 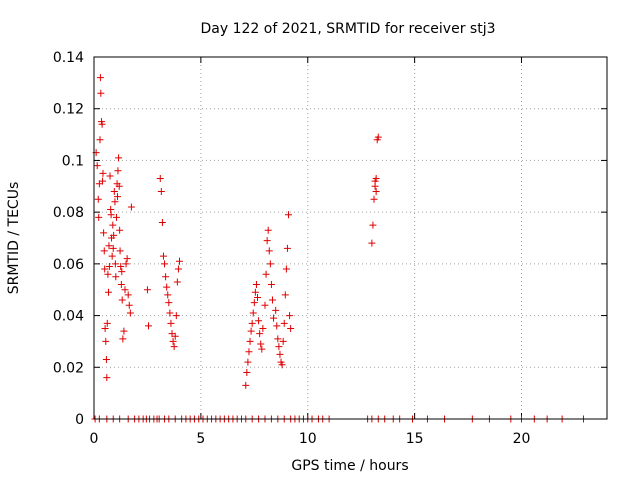 What do you see at coordinates (68, 110) in the screenshot?
I see `y-tick-label: 0.12` at bounding box center [68, 110].